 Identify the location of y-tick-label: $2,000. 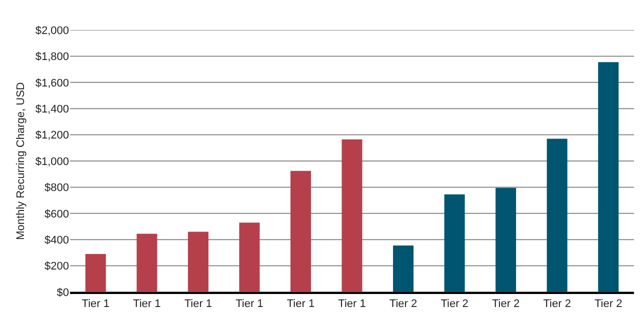
(52, 30).